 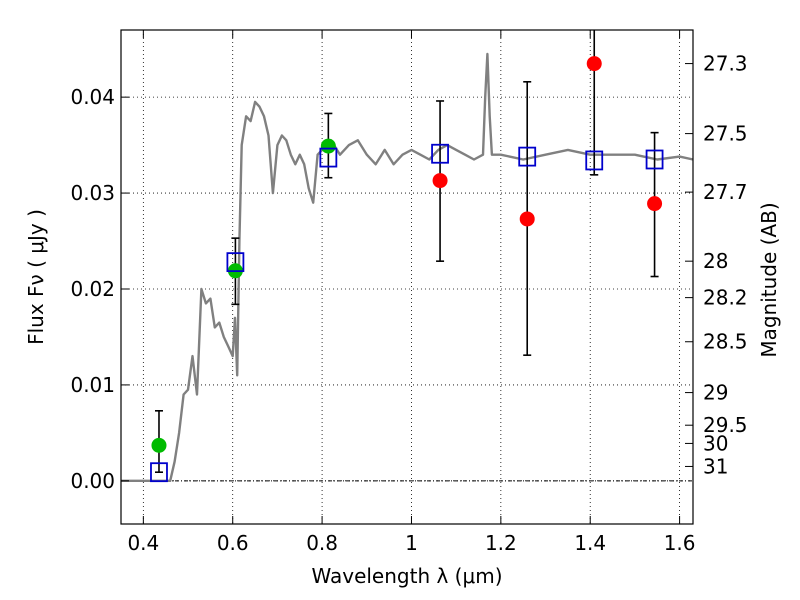 What do you see at coordinates (725, 64) in the screenshot?
I see `y-right-tick-label: 27.3` at bounding box center [725, 64].